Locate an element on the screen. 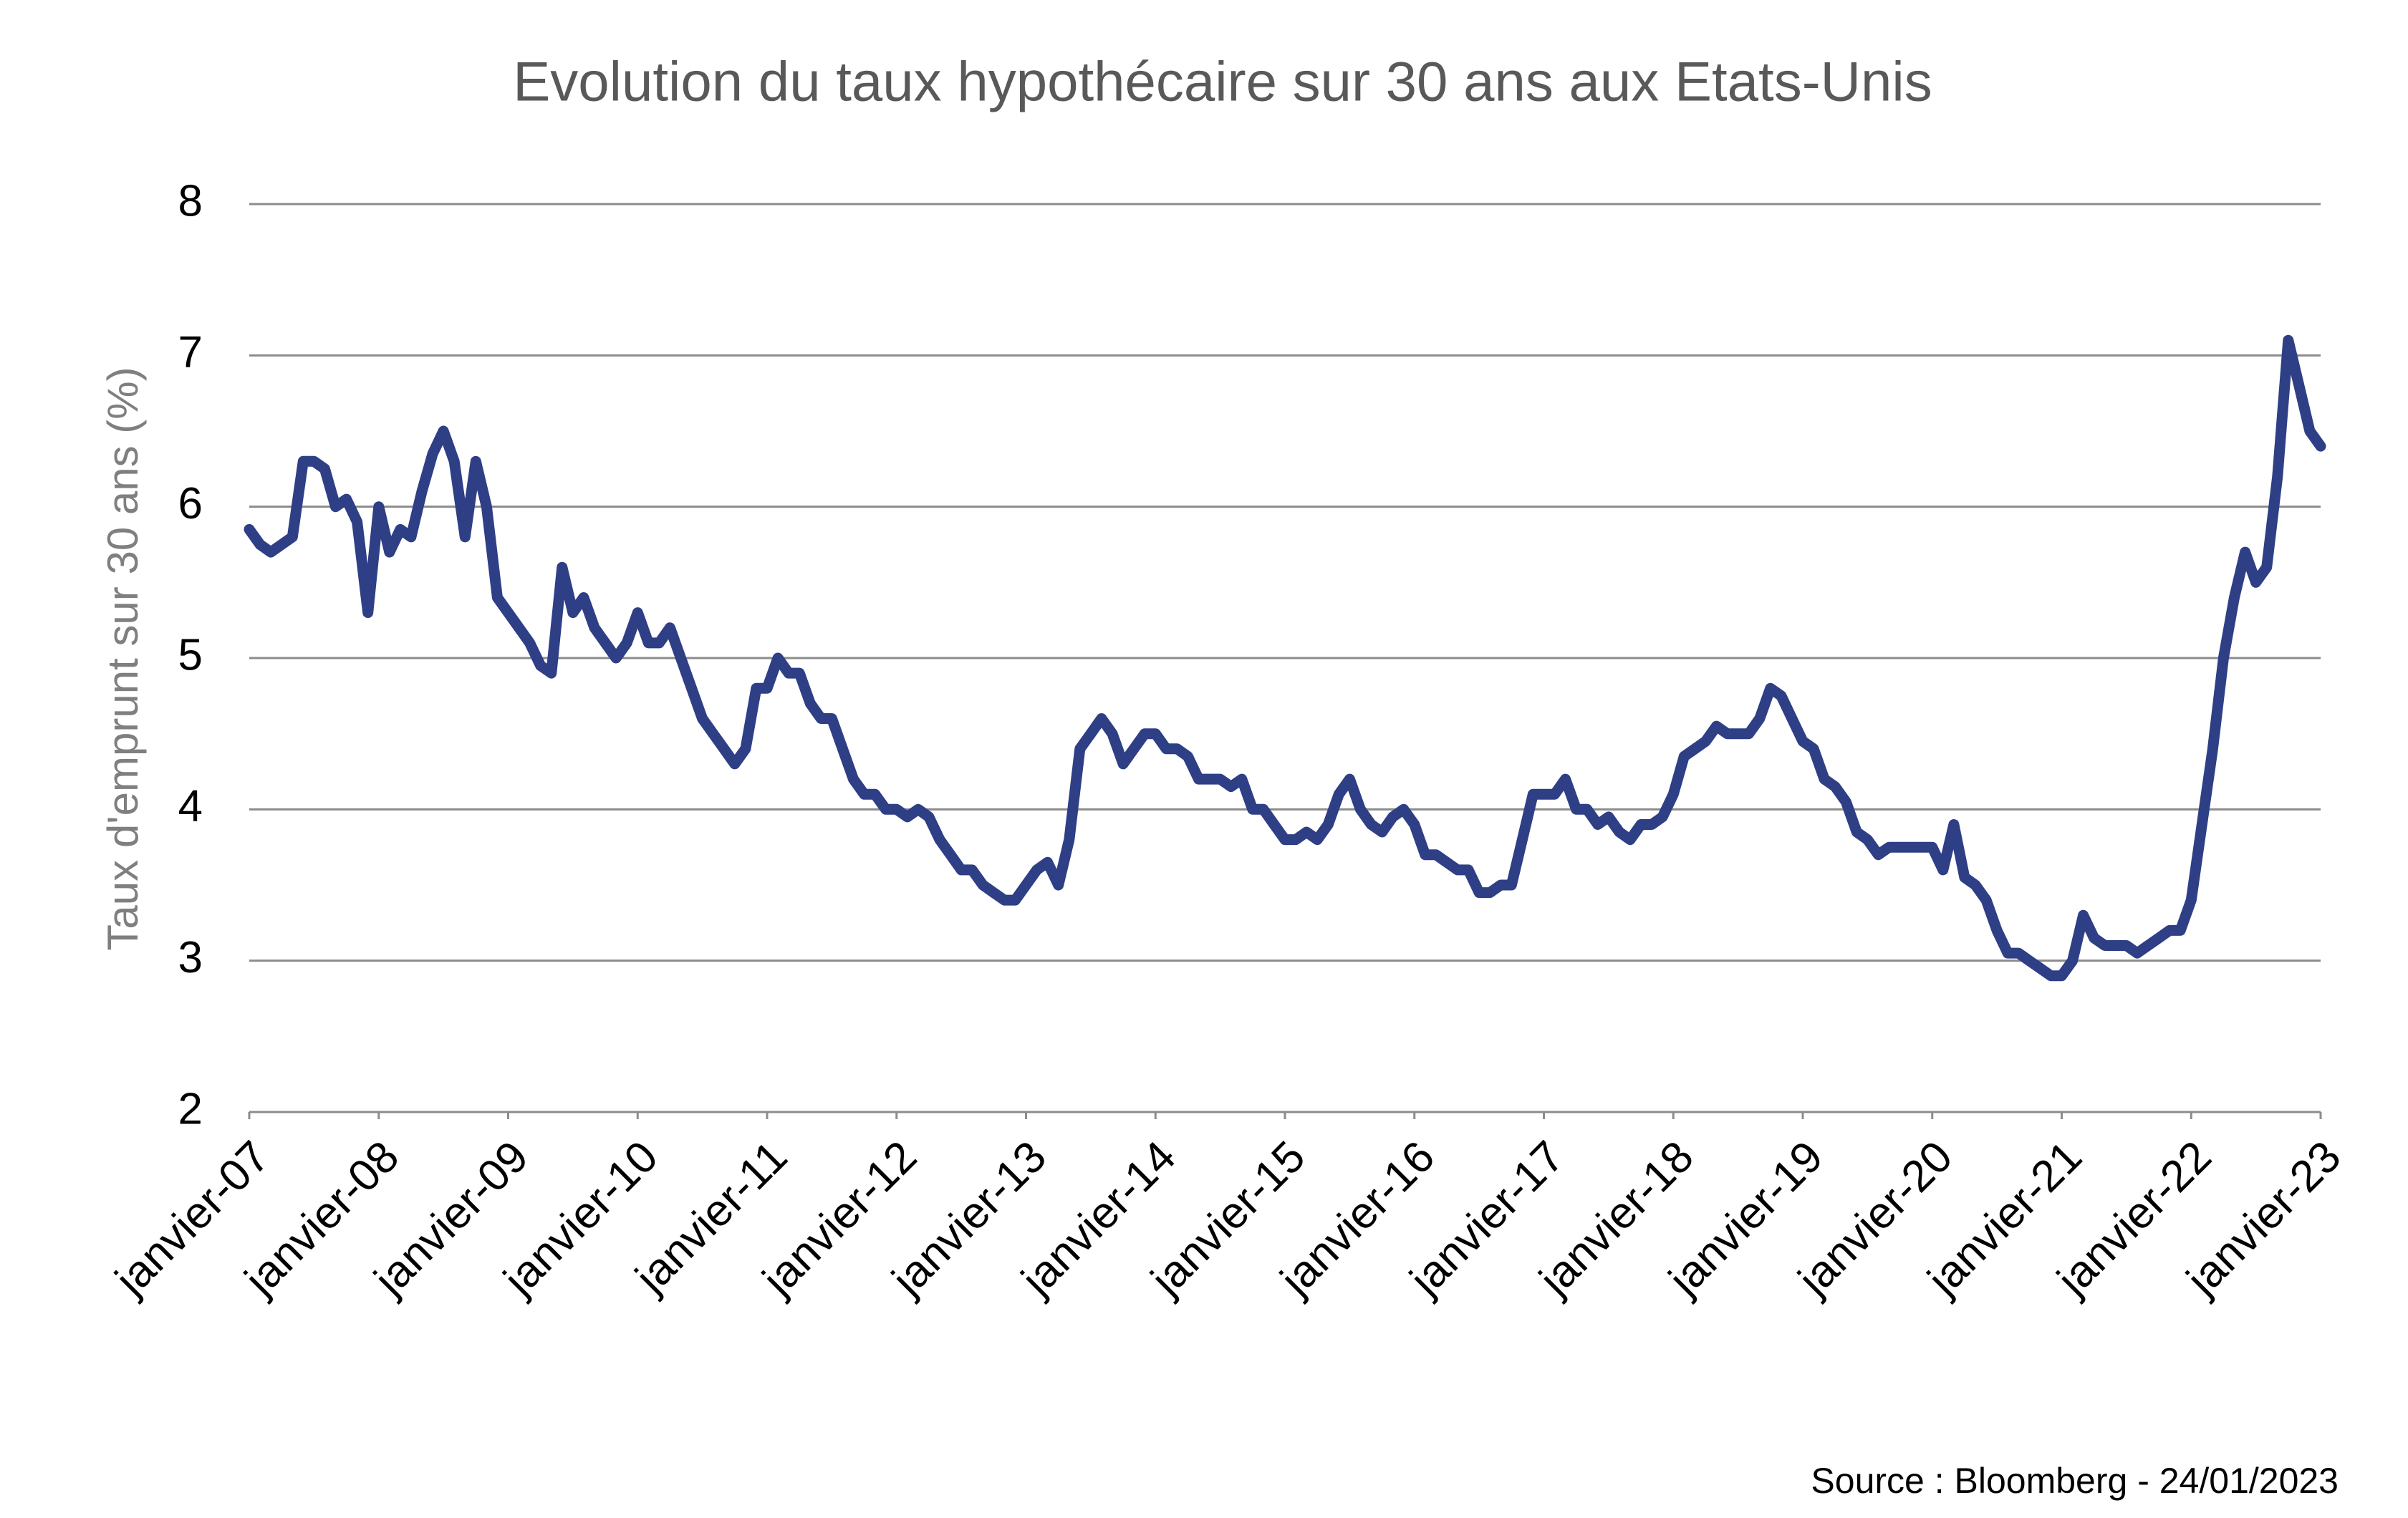 The image size is (2408, 1518). y-tick-label: 8 is located at coordinates (191, 201).